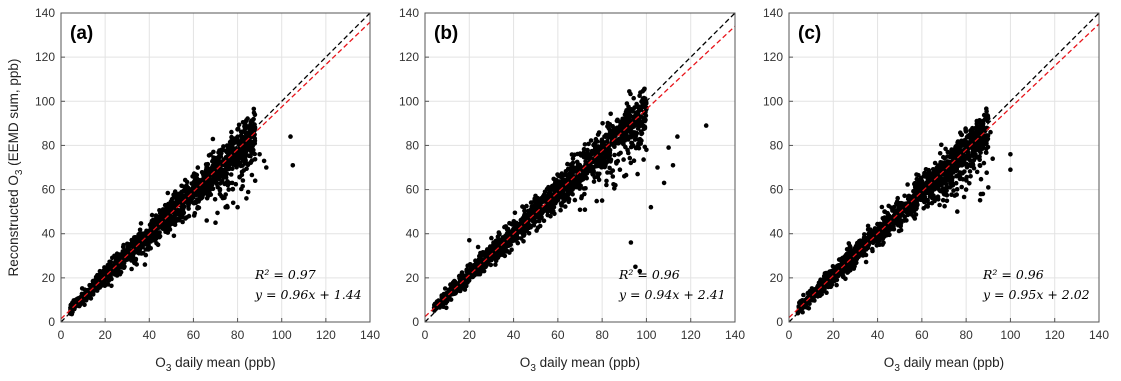 Image resolution: width=1121 pixels, height=381 pixels. What do you see at coordinates (777, 145) in the screenshot?
I see `y-tick-label: 80` at bounding box center [777, 145].